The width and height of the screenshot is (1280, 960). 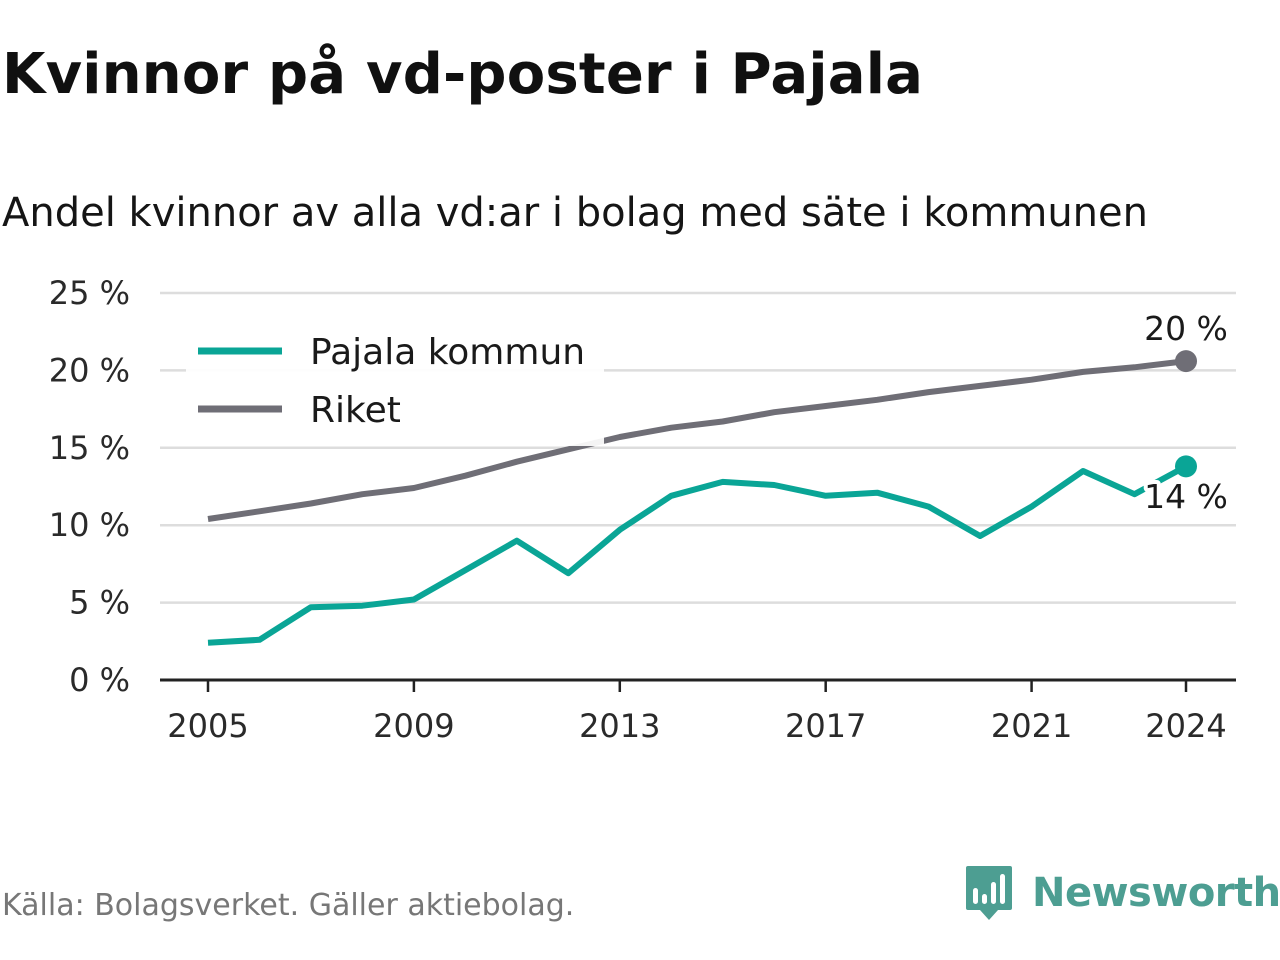 What do you see at coordinates (89, 486) in the screenshot?
I see `y-axis-ticks: 0 % 5 % 10 % 15 % 20 % 25 %` at bounding box center [89, 486].